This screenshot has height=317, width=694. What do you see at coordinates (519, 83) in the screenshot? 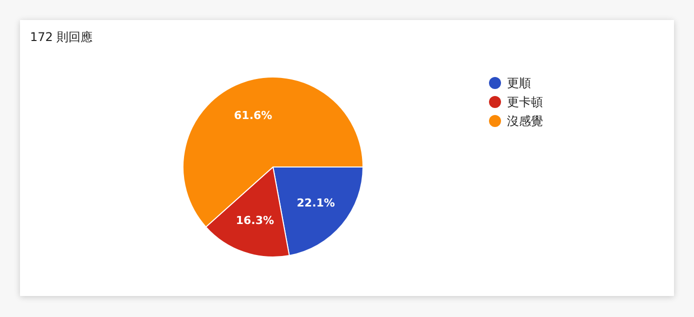
I see `legend-label: 更順` at bounding box center [519, 83].